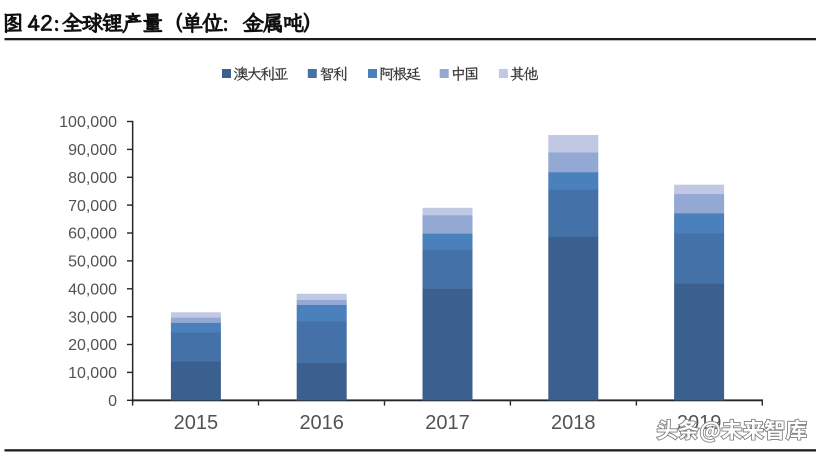 The image size is (820, 456). What do you see at coordinates (92, 178) in the screenshot?
I see `svg-text: 80,000` at bounding box center [92, 178].